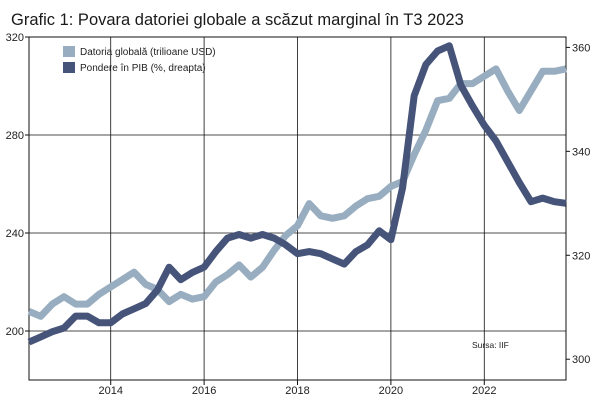 This screenshot has height=403, width=600. What do you see at coordinates (581, 48) in the screenshot?
I see `y-right-tick-label: 360` at bounding box center [581, 48].